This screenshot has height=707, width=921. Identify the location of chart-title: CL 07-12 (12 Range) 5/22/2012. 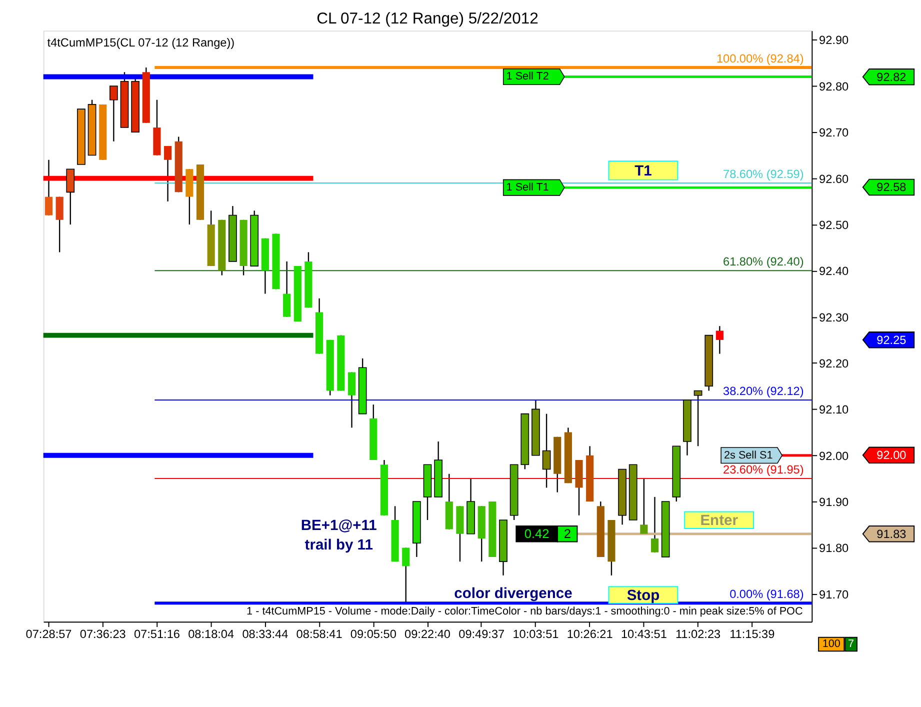
(427, 19).